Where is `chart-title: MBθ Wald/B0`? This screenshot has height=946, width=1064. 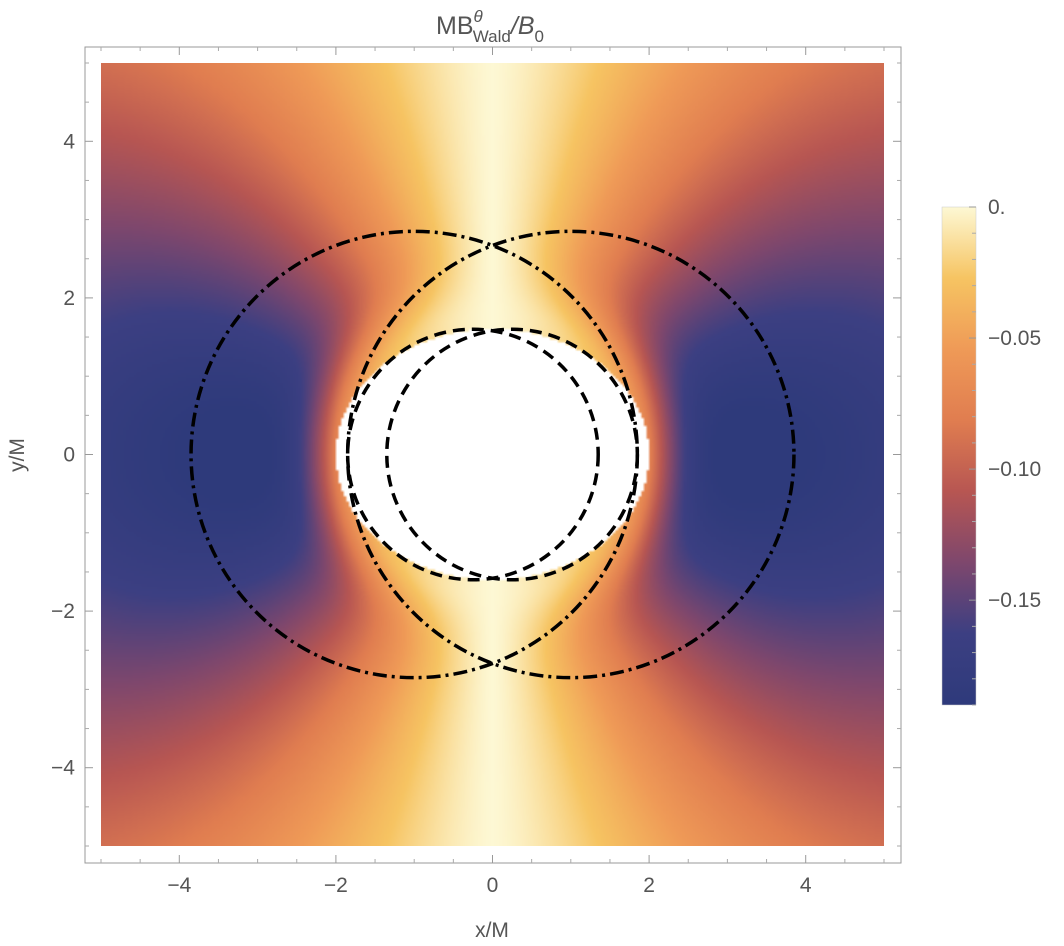 chart-title: MBθ Wald/B0 is located at coordinates (490, 26).